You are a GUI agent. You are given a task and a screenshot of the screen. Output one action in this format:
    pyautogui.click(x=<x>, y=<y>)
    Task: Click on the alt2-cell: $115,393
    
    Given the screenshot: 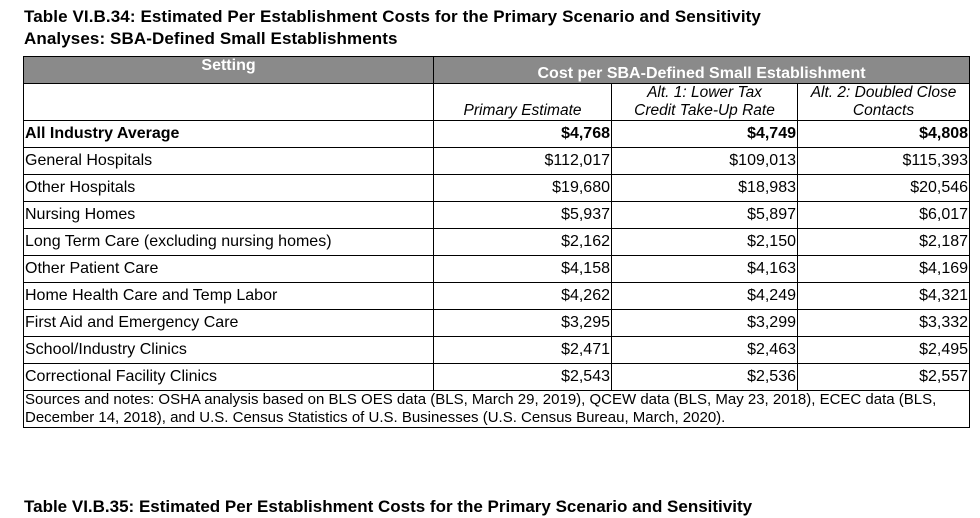 What is the action you would take?
    pyautogui.click(x=883, y=161)
    